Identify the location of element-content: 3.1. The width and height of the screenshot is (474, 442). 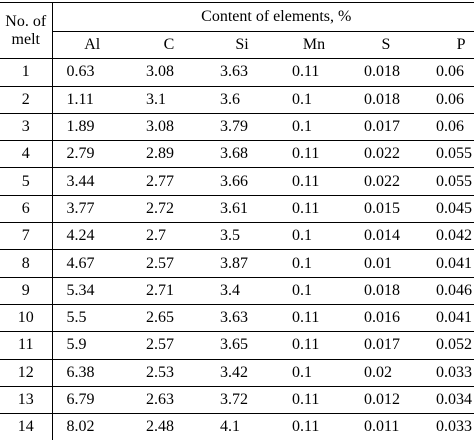
(169, 99).